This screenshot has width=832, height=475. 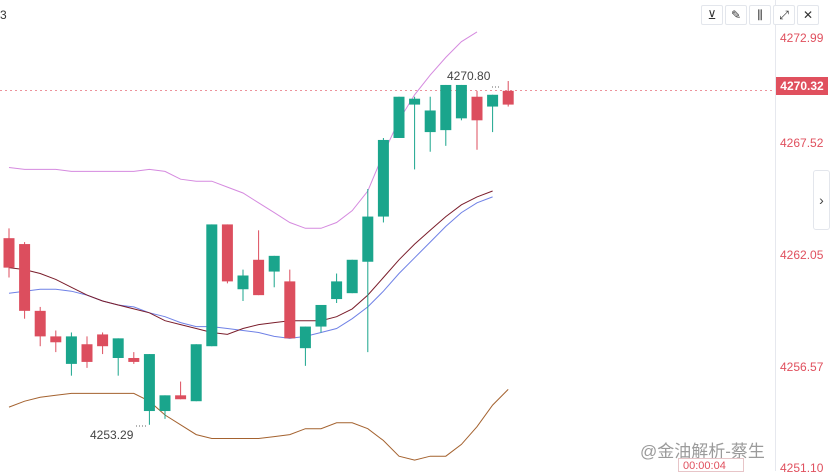 I want to click on price-axis, so click(x=803, y=235).